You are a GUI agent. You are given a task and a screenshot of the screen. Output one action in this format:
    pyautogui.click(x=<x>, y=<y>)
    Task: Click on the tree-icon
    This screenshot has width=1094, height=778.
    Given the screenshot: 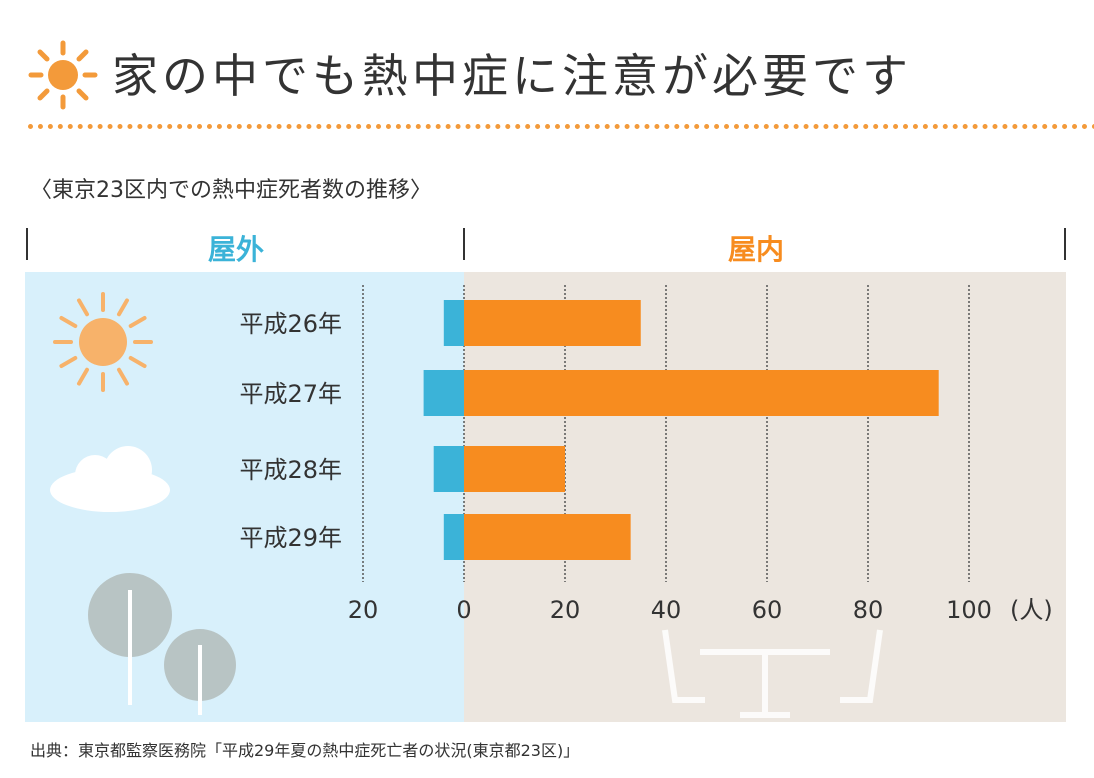 What is the action you would take?
    pyautogui.click(x=162, y=644)
    